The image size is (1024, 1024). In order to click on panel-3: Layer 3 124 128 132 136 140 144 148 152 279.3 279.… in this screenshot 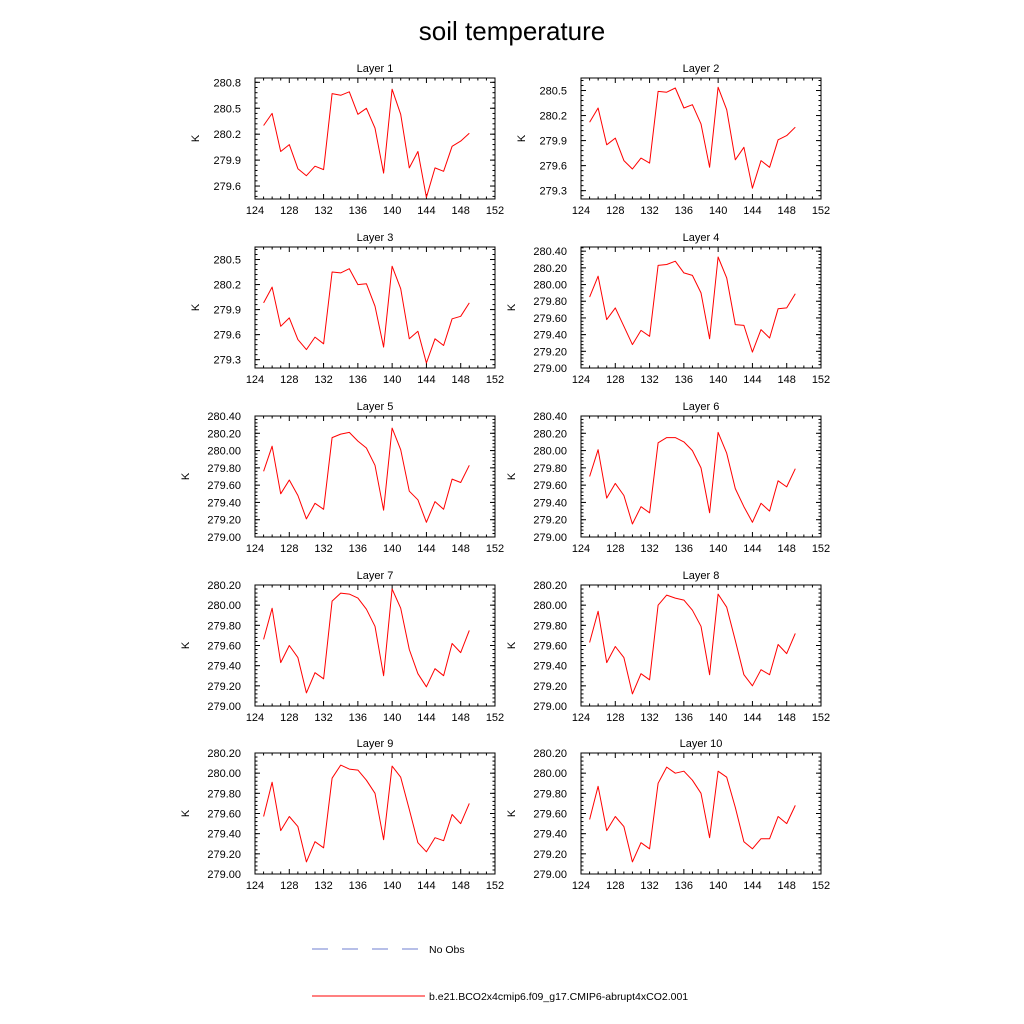, I will do `click(347, 309)`.